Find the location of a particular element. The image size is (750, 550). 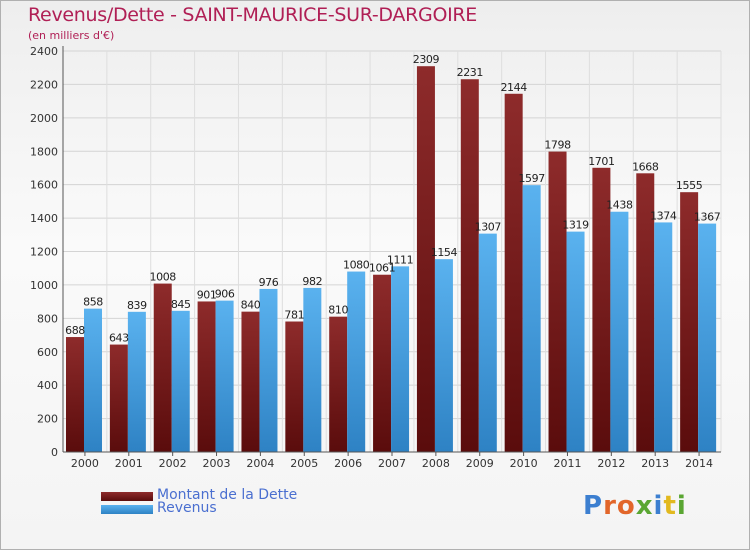

value-label-debt: 688 is located at coordinates (75, 330).